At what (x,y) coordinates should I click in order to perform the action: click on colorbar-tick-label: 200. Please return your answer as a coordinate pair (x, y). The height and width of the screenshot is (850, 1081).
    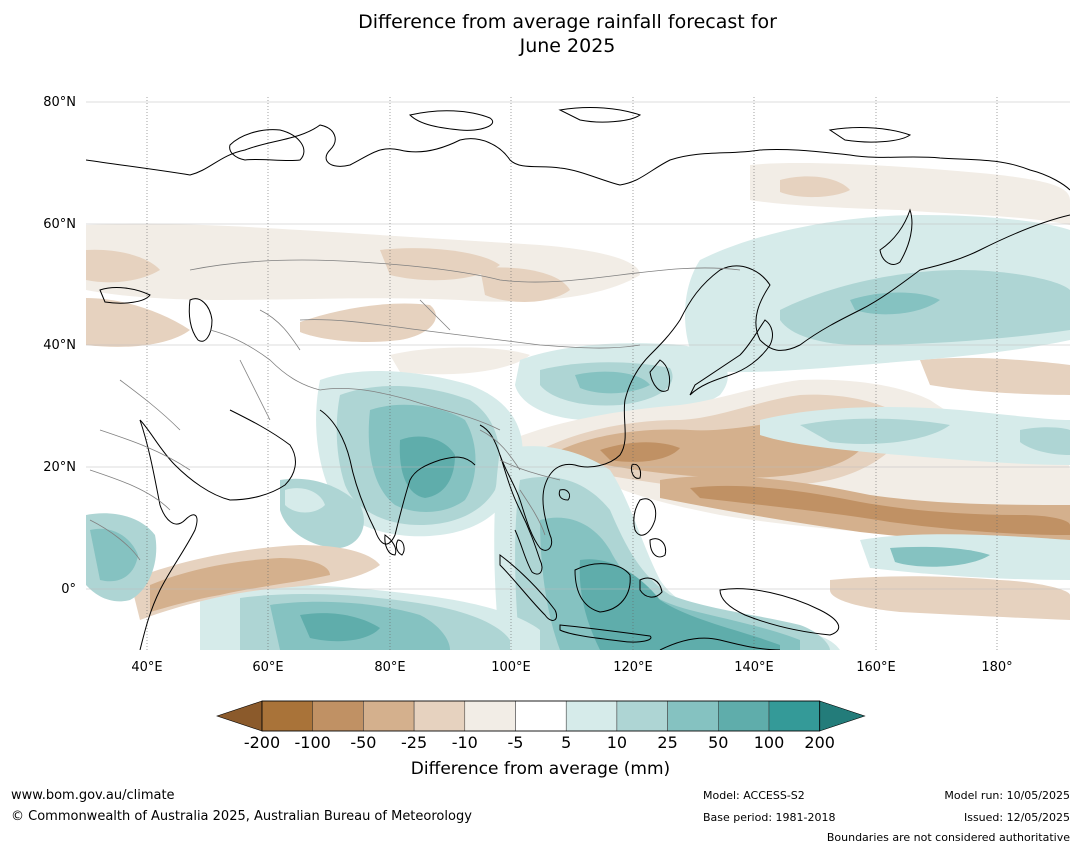
    Looking at the image, I should click on (819, 742).